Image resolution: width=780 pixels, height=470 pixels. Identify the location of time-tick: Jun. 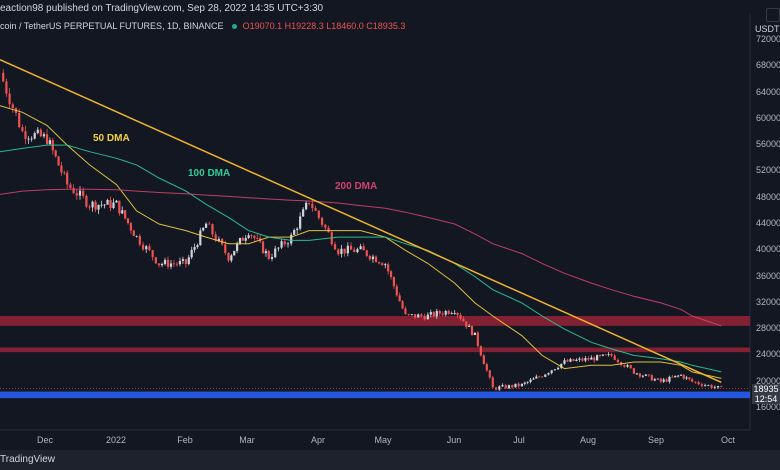
(454, 440).